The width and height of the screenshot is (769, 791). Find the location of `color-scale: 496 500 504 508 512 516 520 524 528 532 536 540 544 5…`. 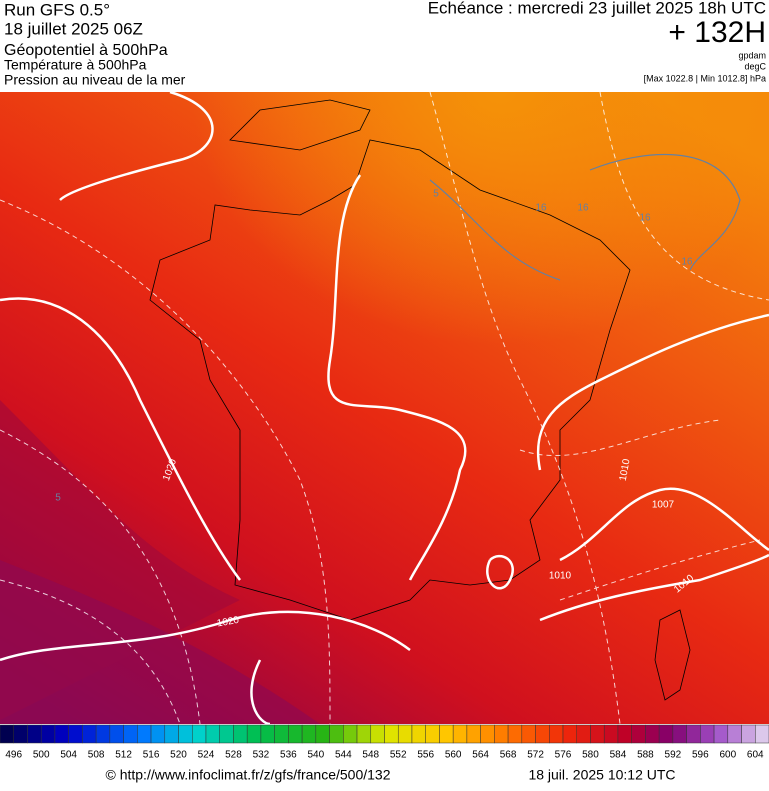

color-scale: 496 500 504 508 512 516 520 524 528 532 536 540 544 5… is located at coordinates (384, 742).